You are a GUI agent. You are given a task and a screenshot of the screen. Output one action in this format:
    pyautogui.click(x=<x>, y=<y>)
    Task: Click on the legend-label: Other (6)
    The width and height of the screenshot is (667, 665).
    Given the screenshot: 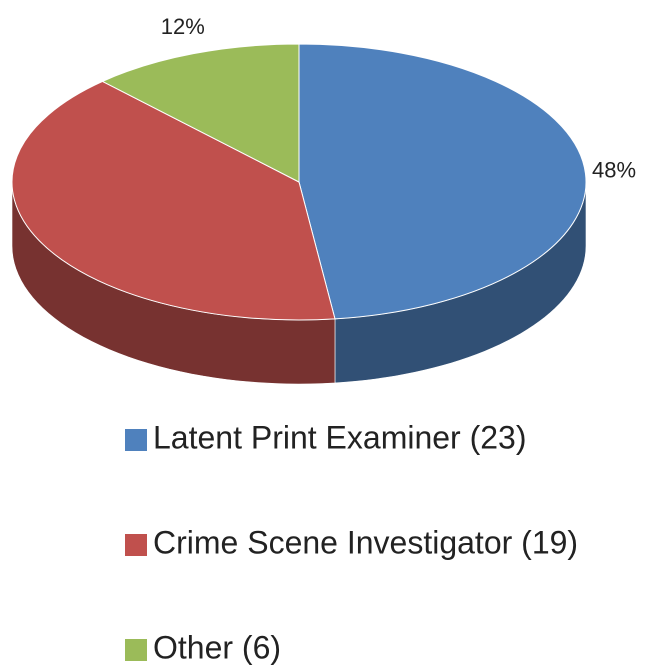 What is the action you would take?
    pyautogui.click(x=217, y=647)
    